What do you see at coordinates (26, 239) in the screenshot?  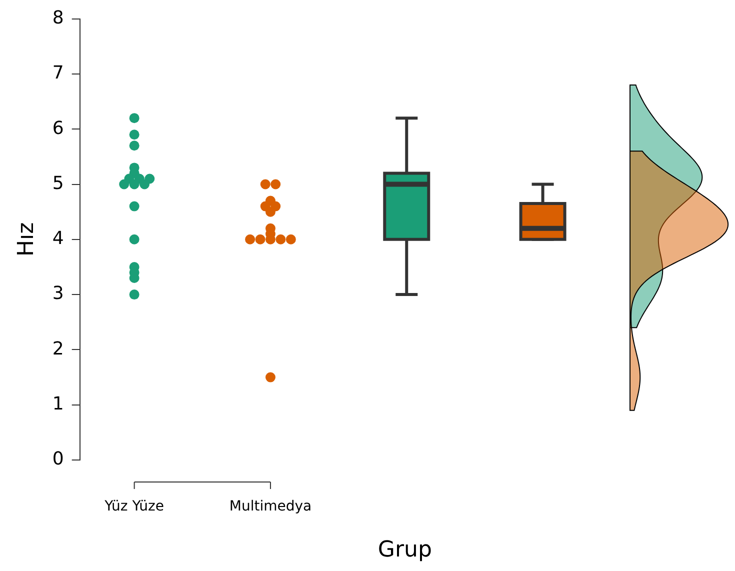 I see `y-axis-title: Hız` at bounding box center [26, 239].